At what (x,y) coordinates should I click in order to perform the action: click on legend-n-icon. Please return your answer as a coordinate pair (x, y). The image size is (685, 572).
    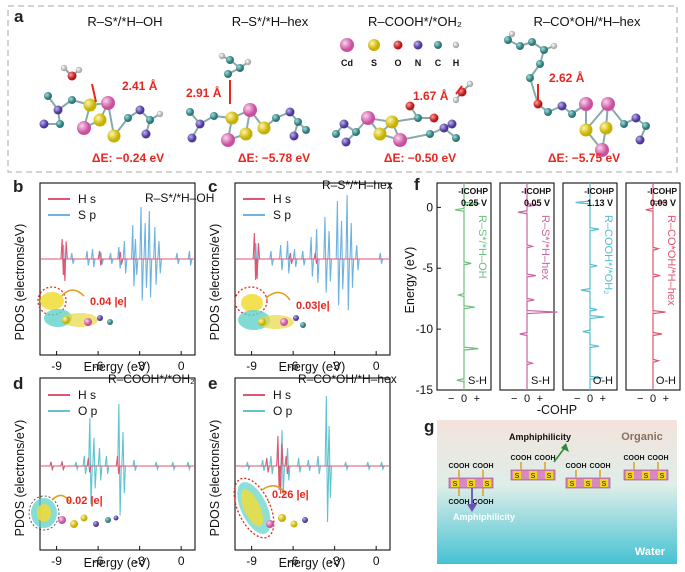
    Looking at the image, I should click on (418, 45).